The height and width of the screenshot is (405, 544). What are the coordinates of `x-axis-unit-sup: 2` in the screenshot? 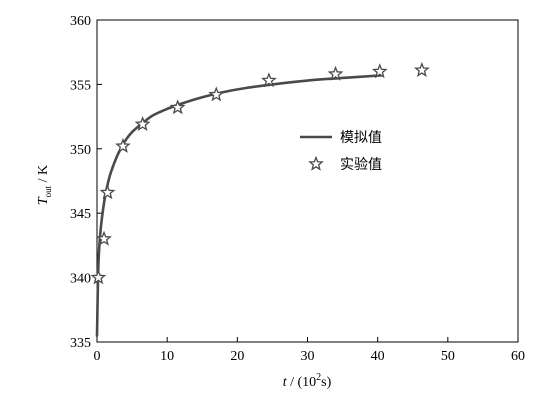 It's located at (318, 377).